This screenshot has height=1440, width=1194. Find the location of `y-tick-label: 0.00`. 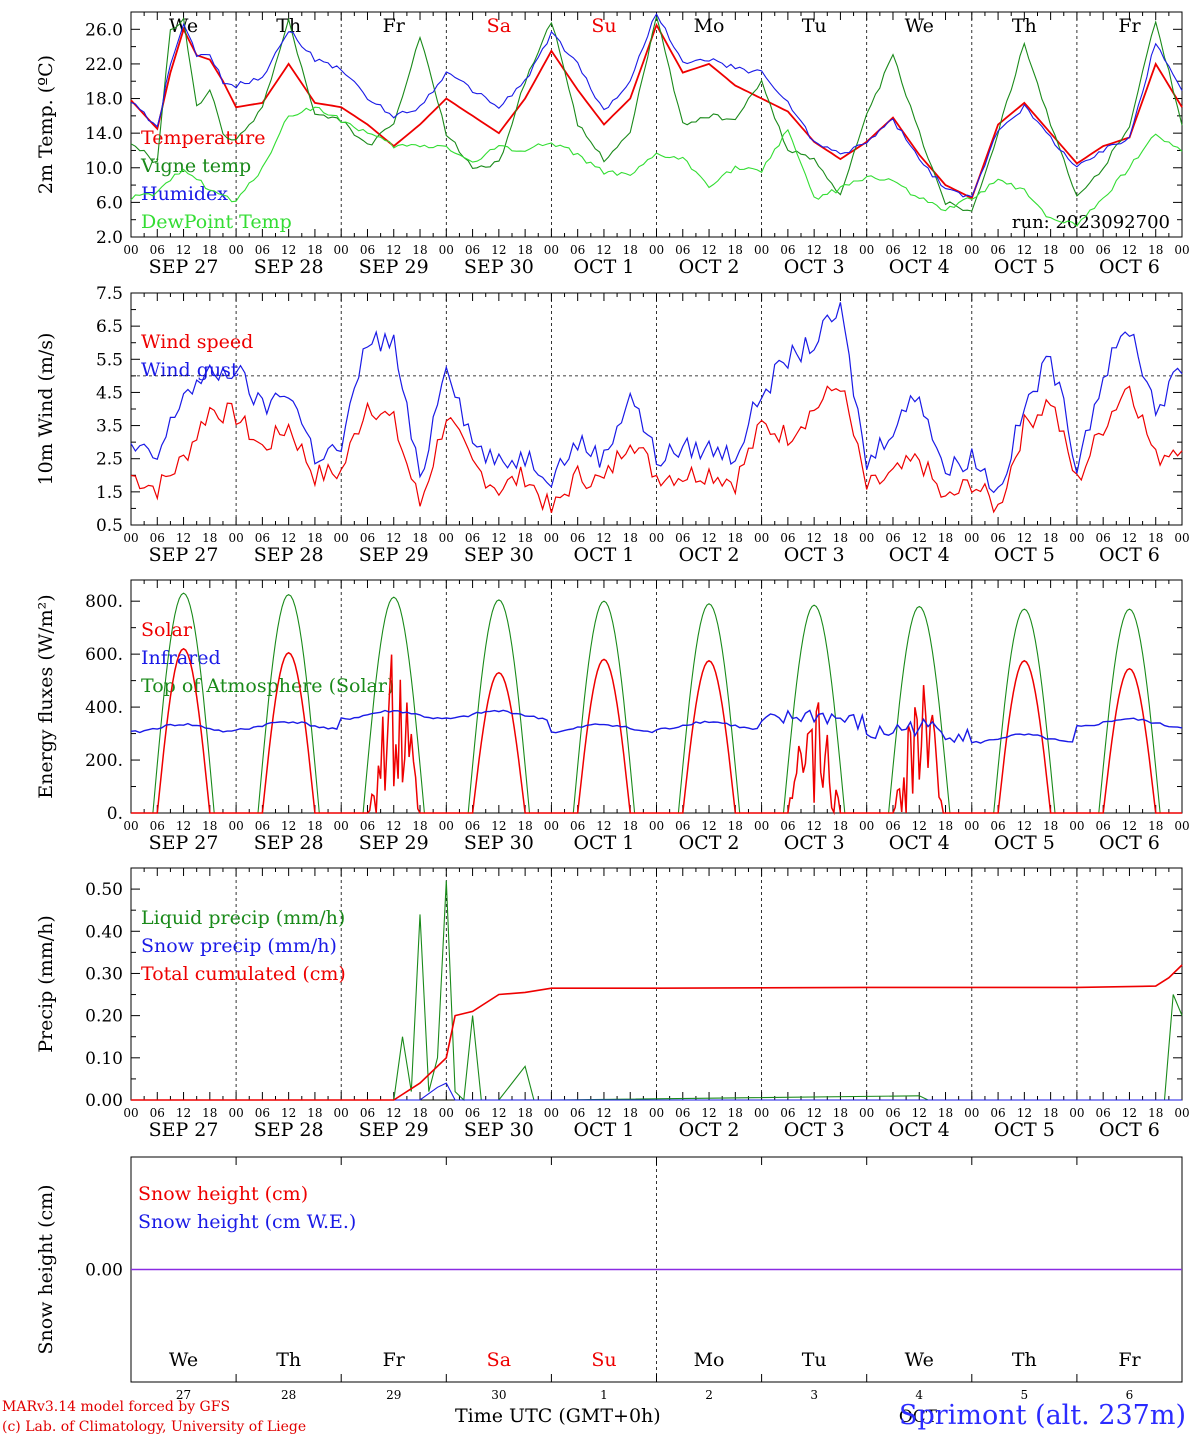

y-tick-label: 0.00 is located at coordinates (104, 1101).